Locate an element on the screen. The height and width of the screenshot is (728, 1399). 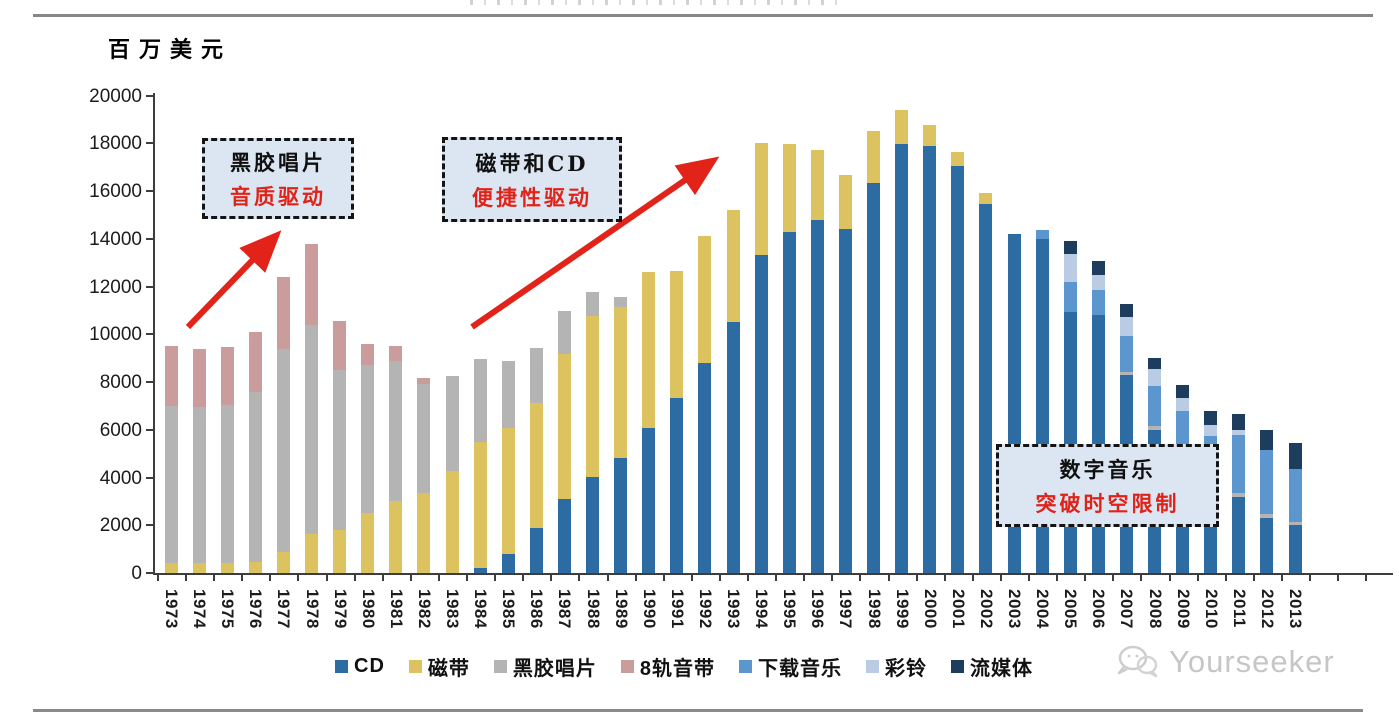
bar-segment-1978-8轨音带 is located at coordinates (311, 284).